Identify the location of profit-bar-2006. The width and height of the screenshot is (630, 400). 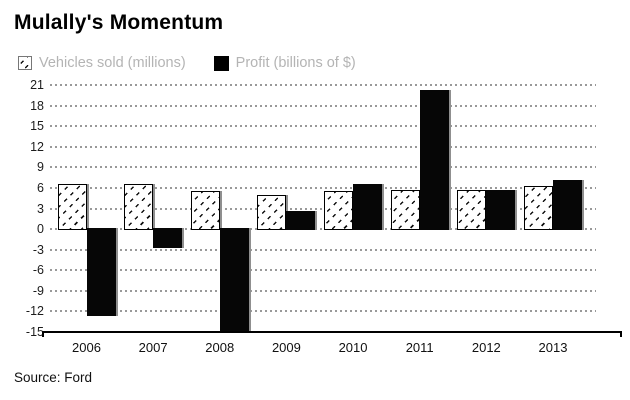
(101, 272).